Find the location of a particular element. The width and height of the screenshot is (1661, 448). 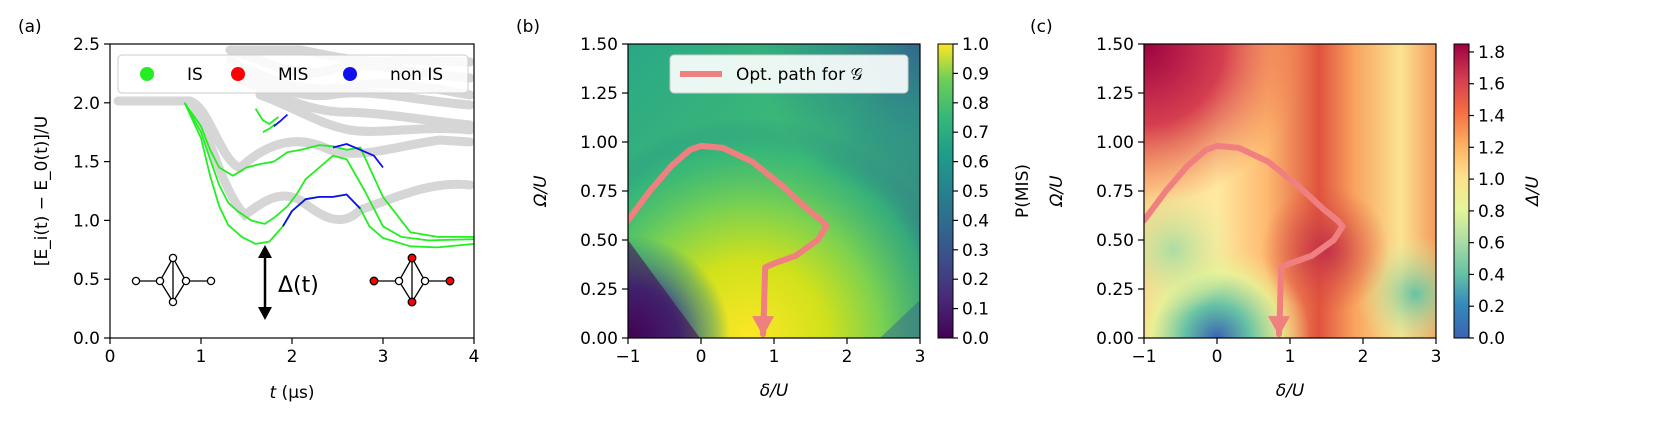

colorbar-tick-label: 0.7 is located at coordinates (975, 133).